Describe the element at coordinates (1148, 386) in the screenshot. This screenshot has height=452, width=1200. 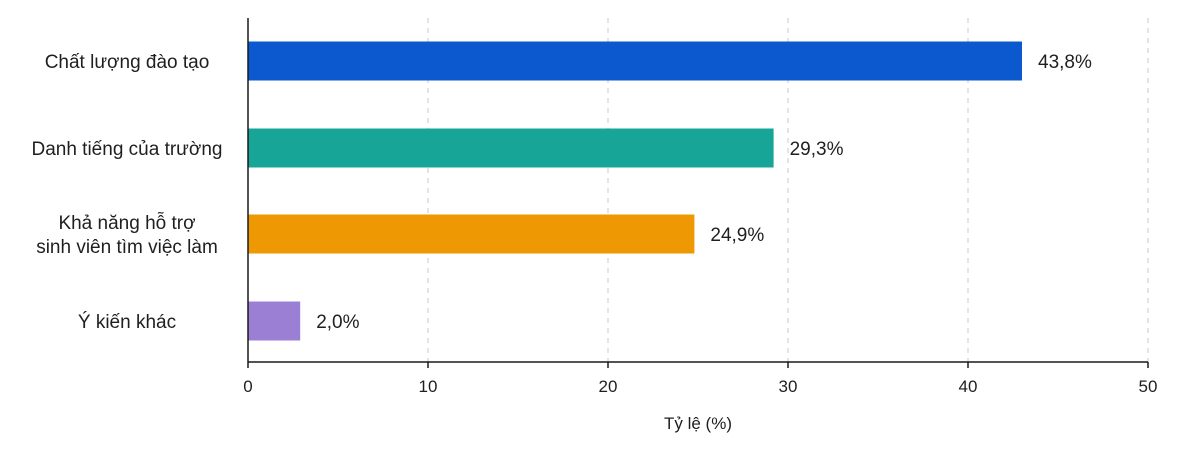
I see `x-tick-label-50: 50` at that location.